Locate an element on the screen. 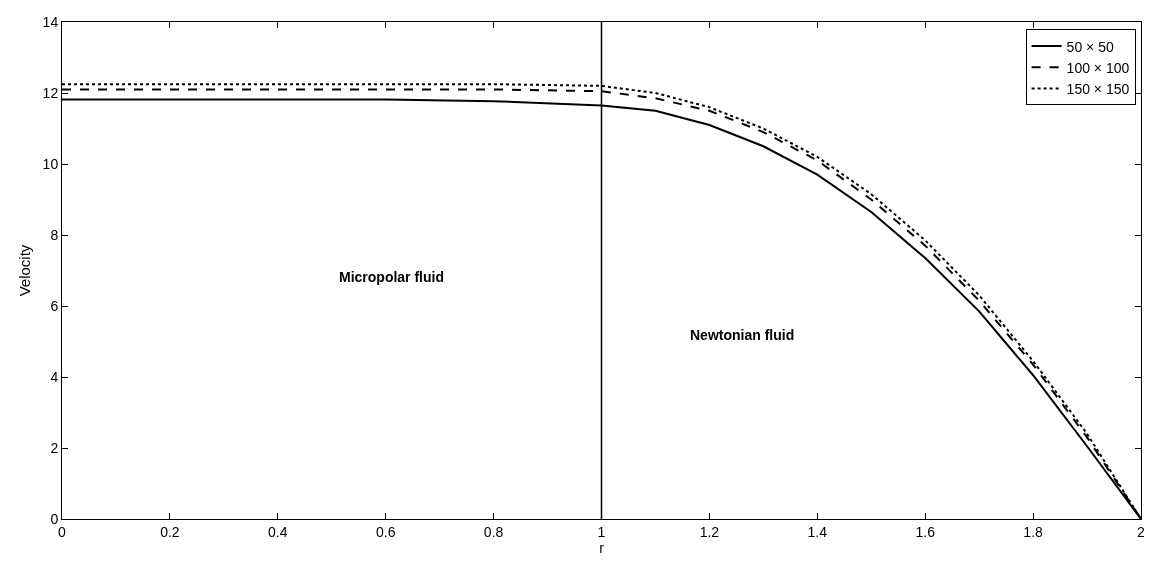 This screenshot has height=561, width=1153. y-tick-label: 2 is located at coordinates (54, 447).